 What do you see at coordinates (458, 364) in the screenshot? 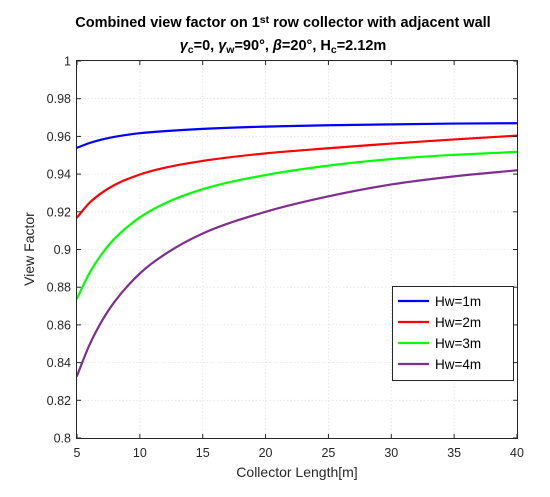
I see `legend-label-4: Hw=4m` at bounding box center [458, 364].